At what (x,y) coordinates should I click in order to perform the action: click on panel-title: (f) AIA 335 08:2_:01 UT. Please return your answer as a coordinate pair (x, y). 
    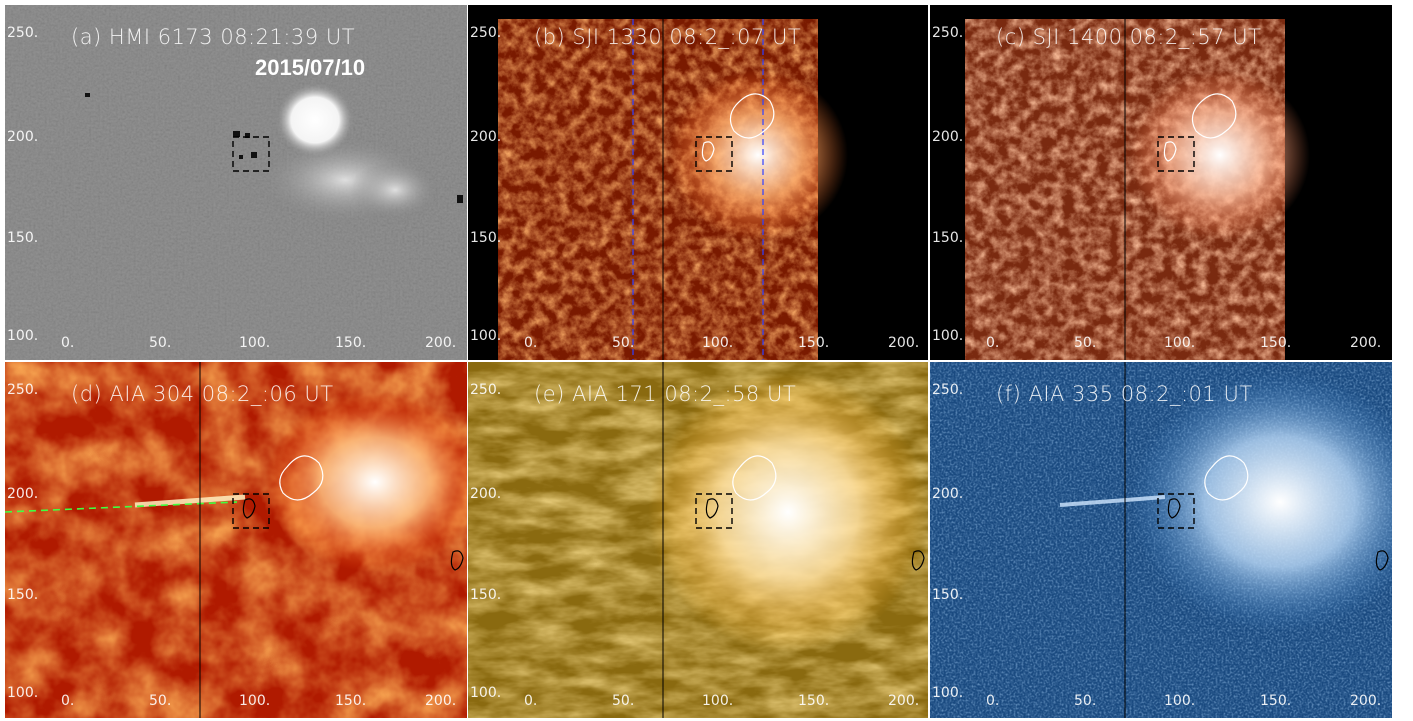
    Looking at the image, I should click on (1124, 394).